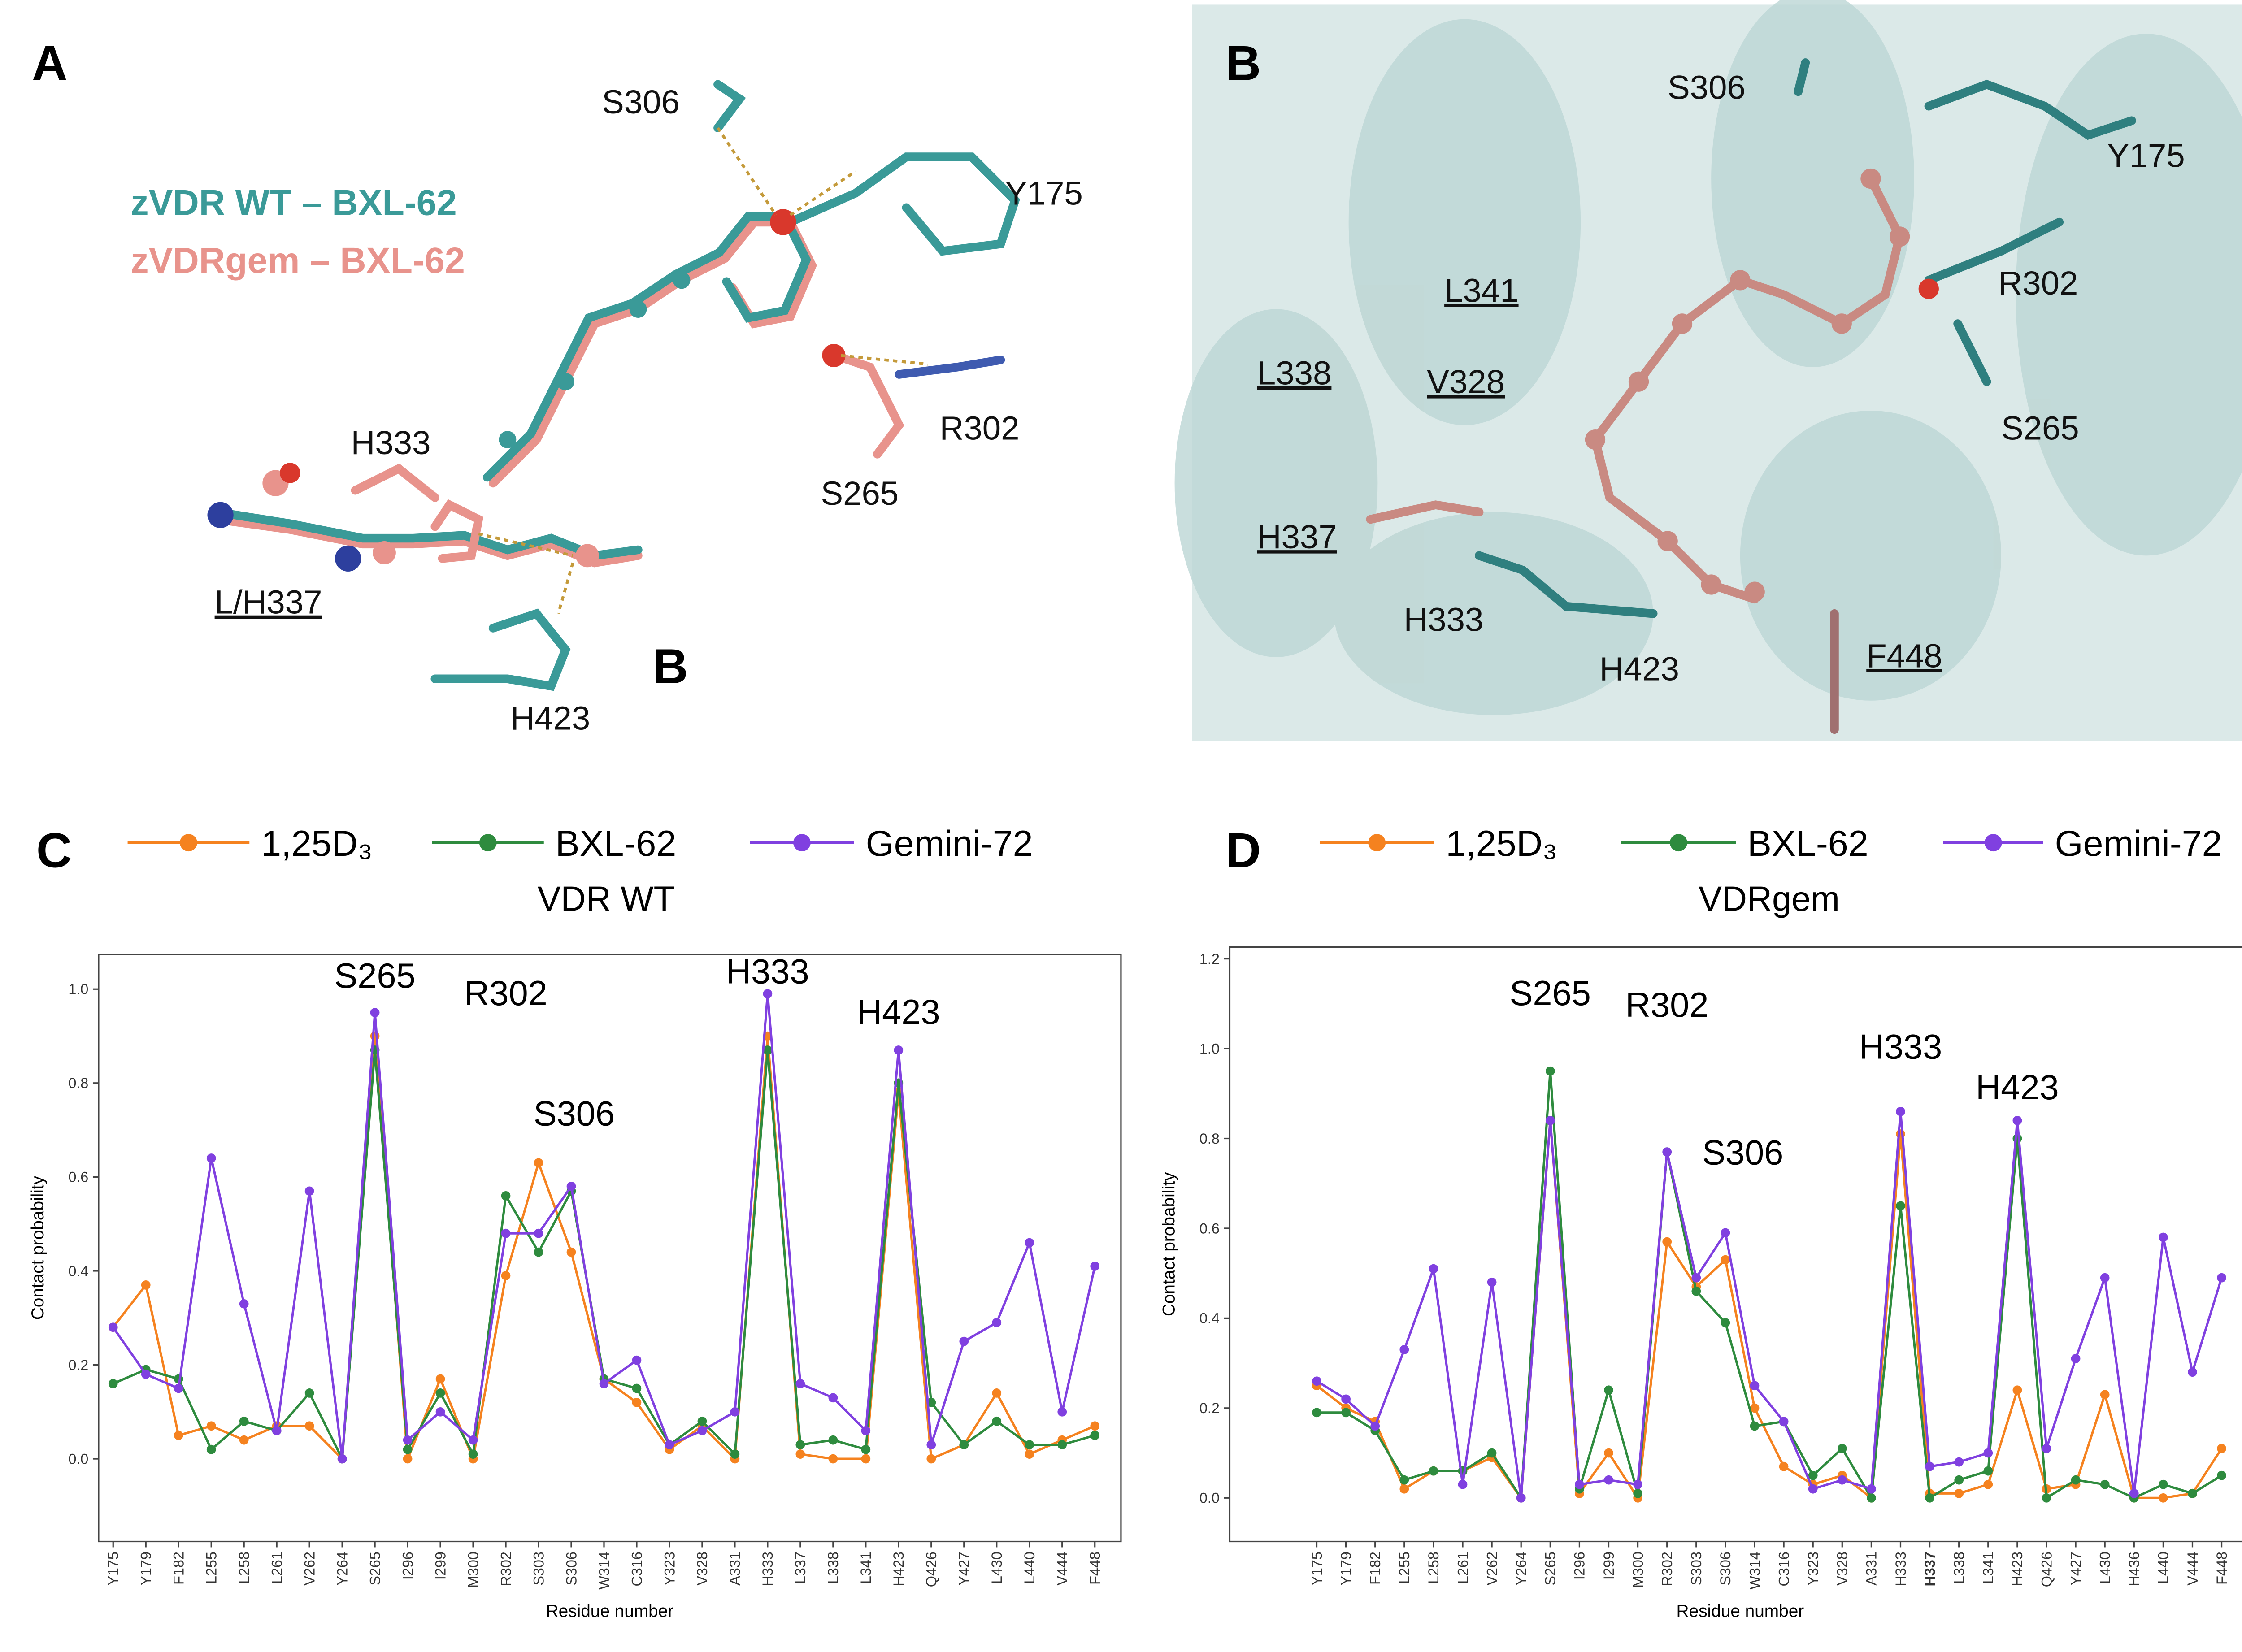 The width and height of the screenshot is (2242, 1652). I want to click on peak-annotation: H333, so click(767, 971).